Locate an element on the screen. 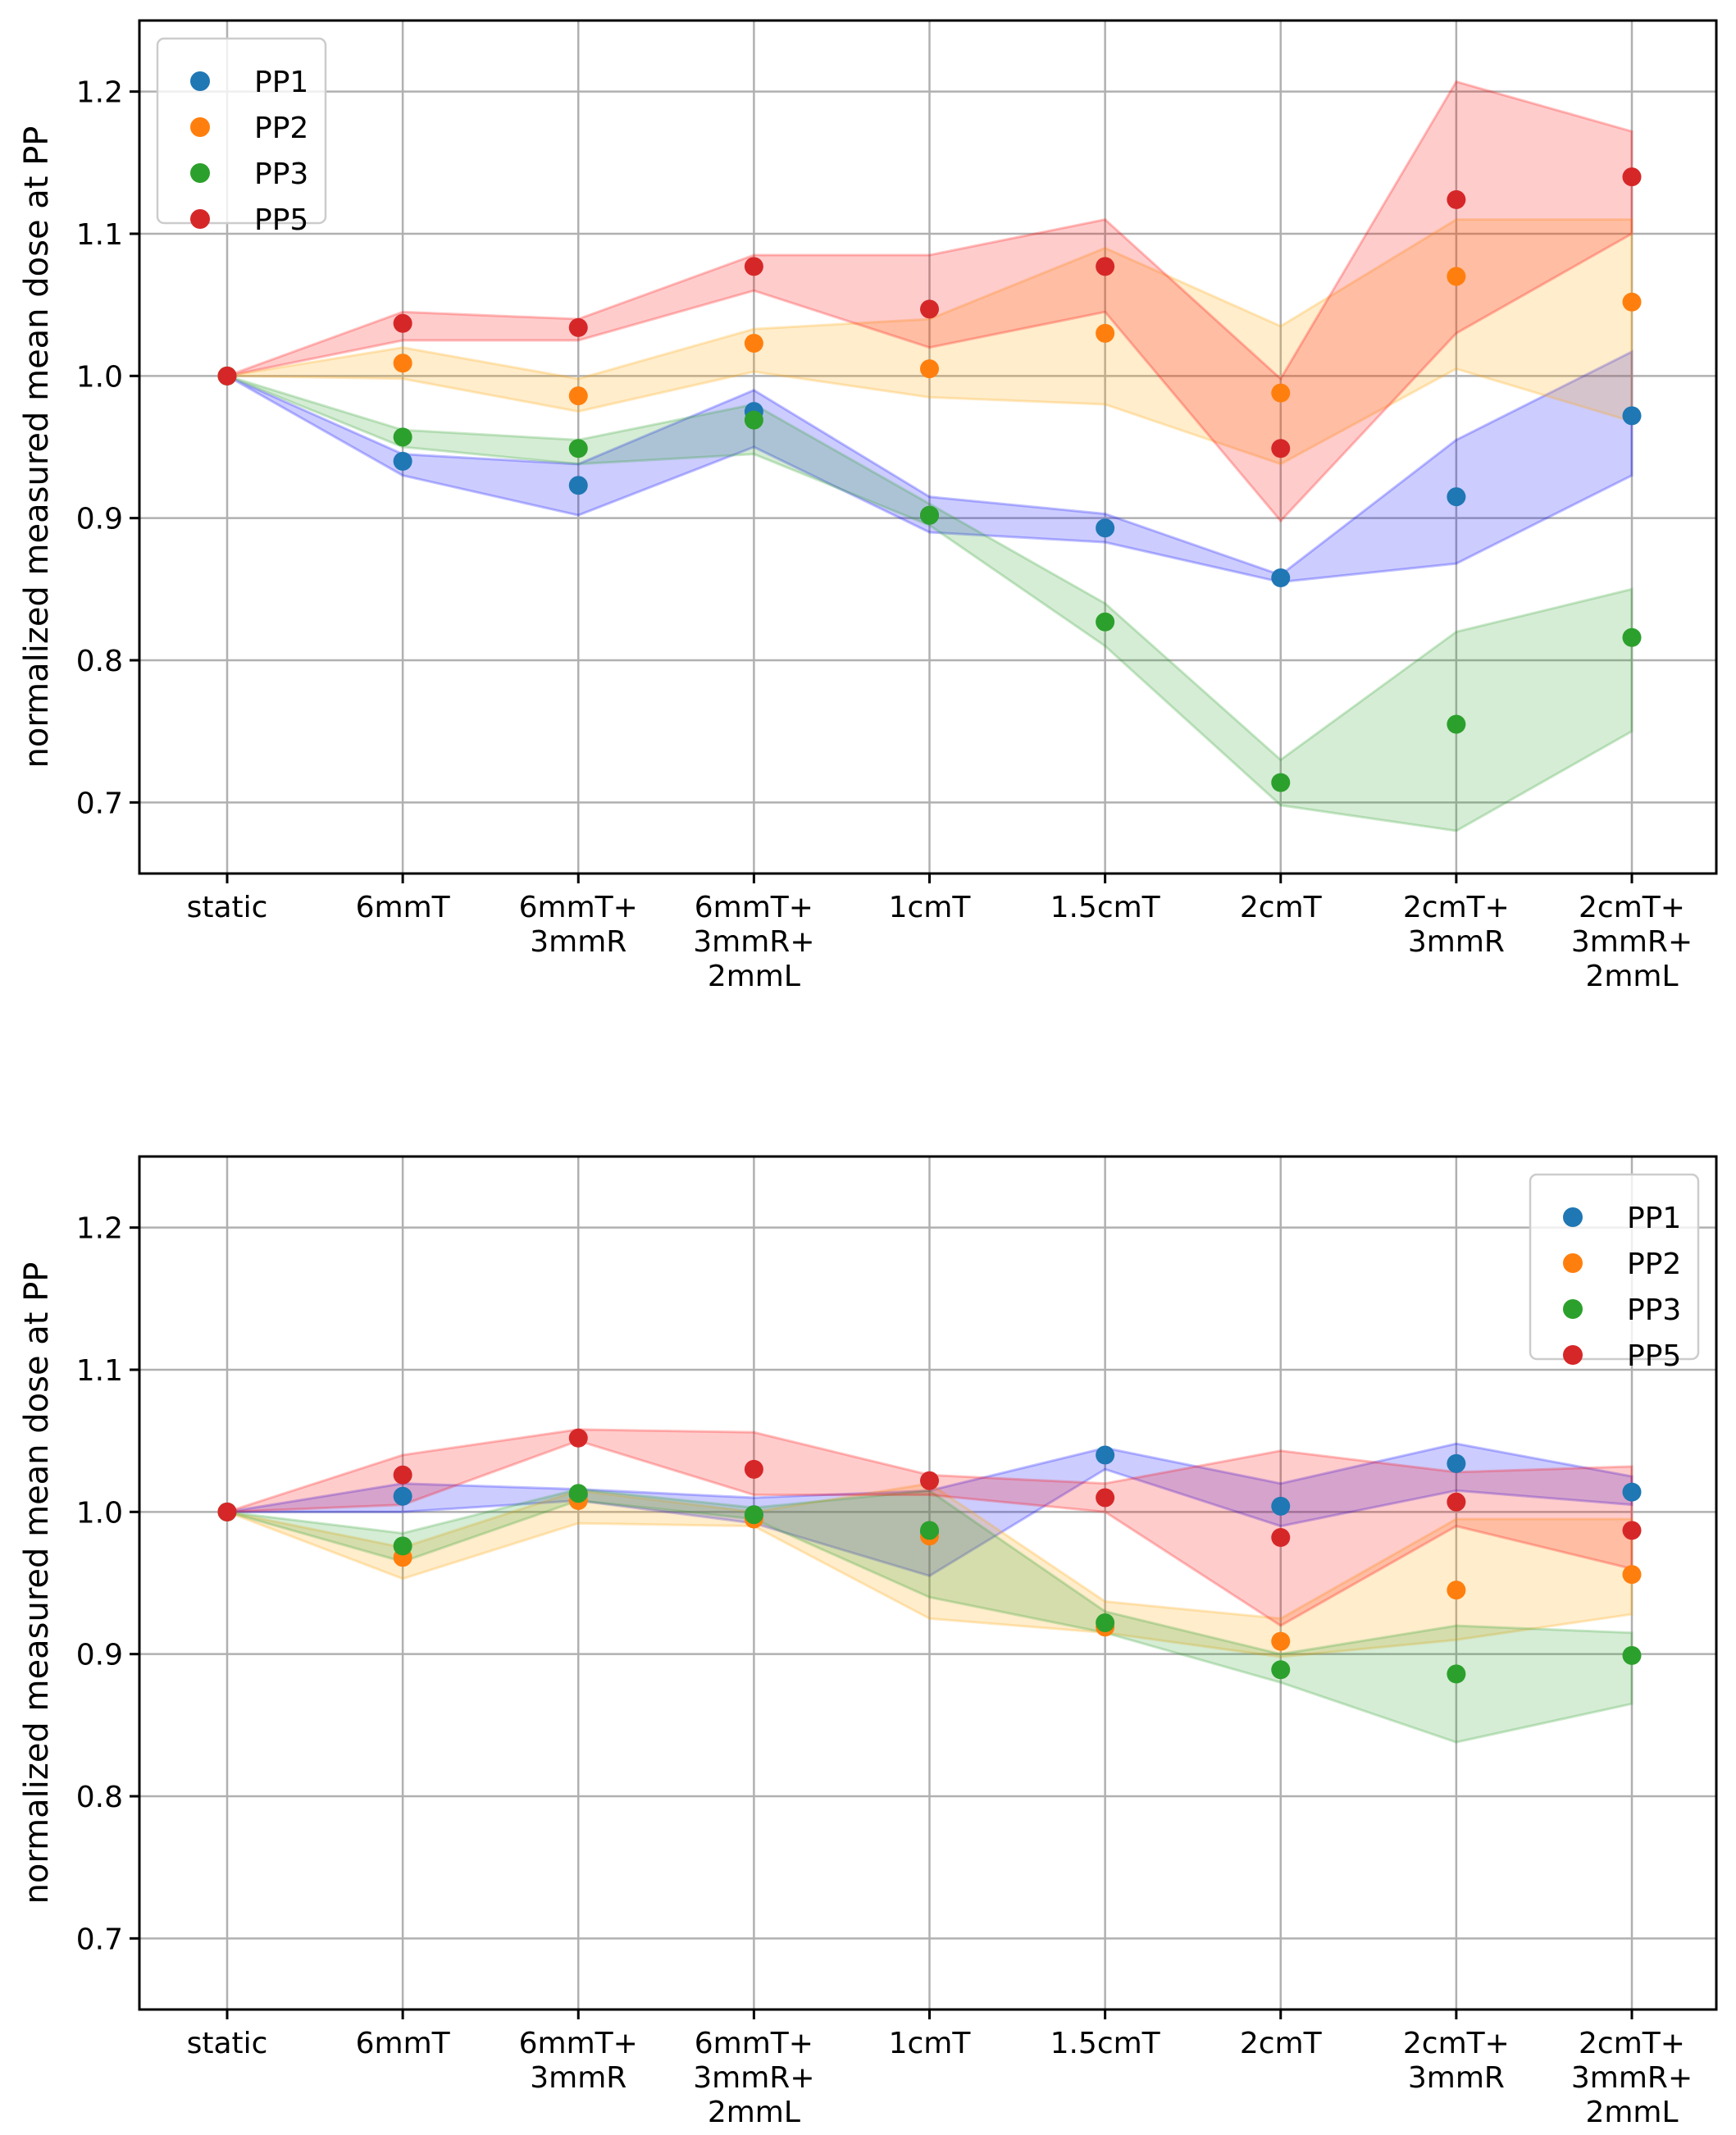  x-tick-label: 1.5cmT is located at coordinates (1105, 907).